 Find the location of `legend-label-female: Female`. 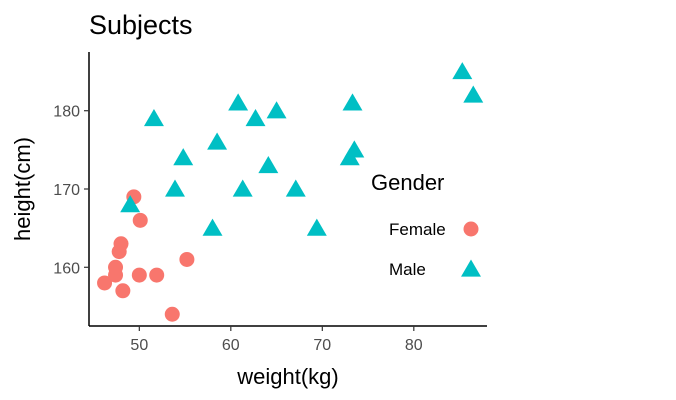

legend-label-female: Female is located at coordinates (417, 229).